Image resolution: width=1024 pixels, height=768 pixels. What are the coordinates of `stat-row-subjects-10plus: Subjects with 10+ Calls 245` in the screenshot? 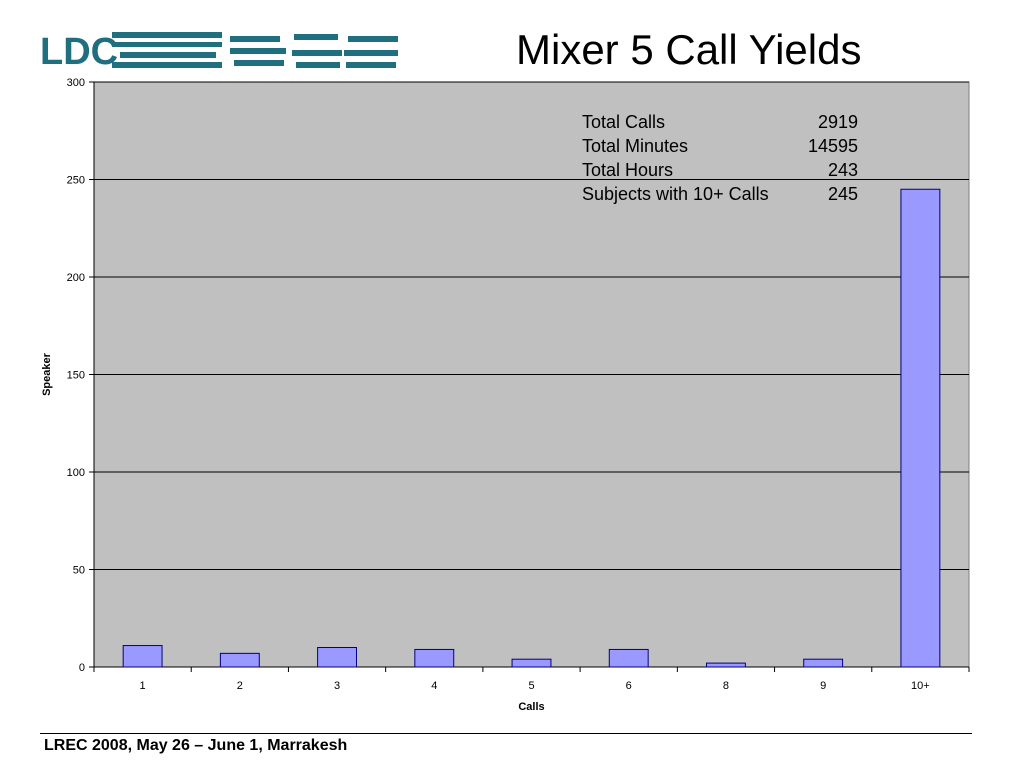 It's located at (720, 194).